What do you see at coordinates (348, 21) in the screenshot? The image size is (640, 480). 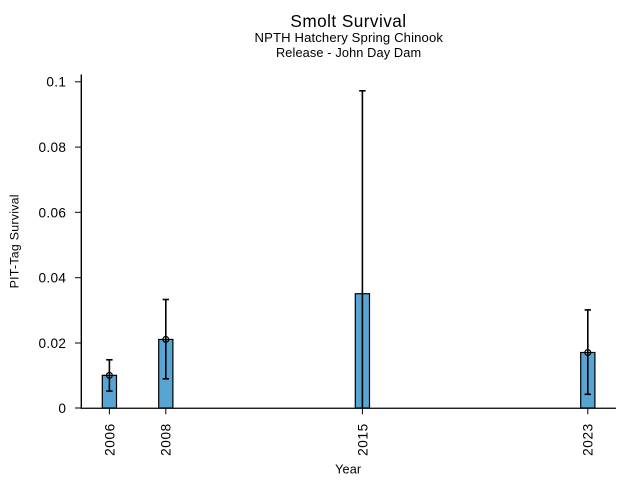 I see `svg-text: Smolt Survival` at bounding box center [348, 21].